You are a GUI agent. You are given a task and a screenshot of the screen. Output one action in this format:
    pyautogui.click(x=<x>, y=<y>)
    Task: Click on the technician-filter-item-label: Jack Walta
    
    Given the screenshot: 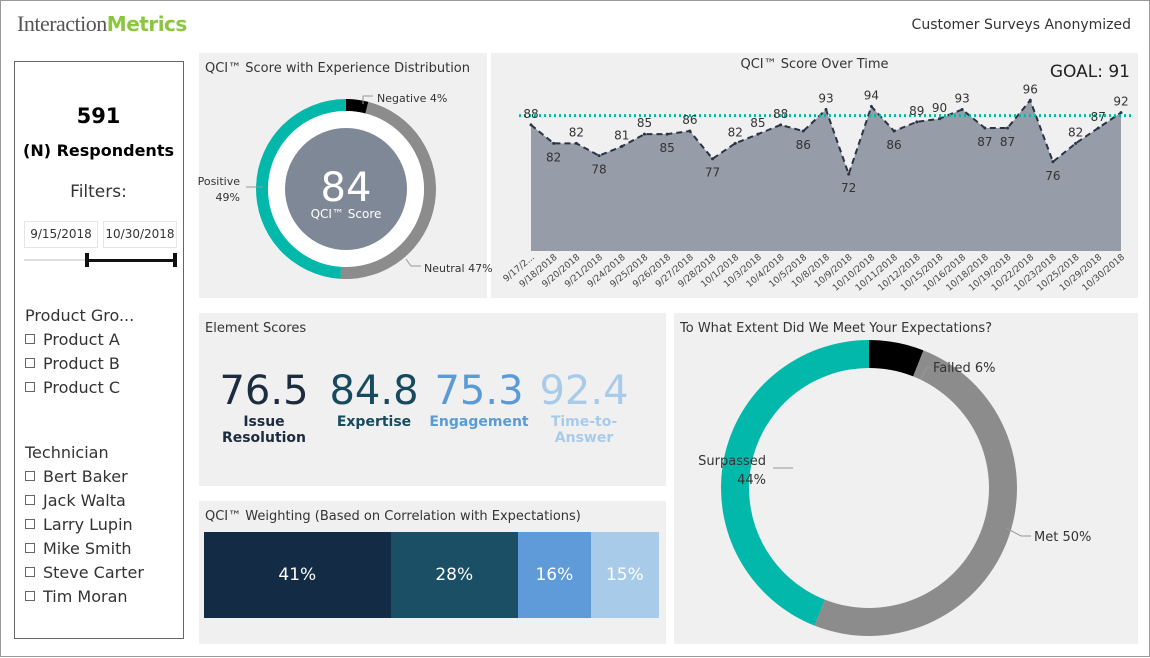 What is the action you would take?
    pyautogui.click(x=84, y=500)
    